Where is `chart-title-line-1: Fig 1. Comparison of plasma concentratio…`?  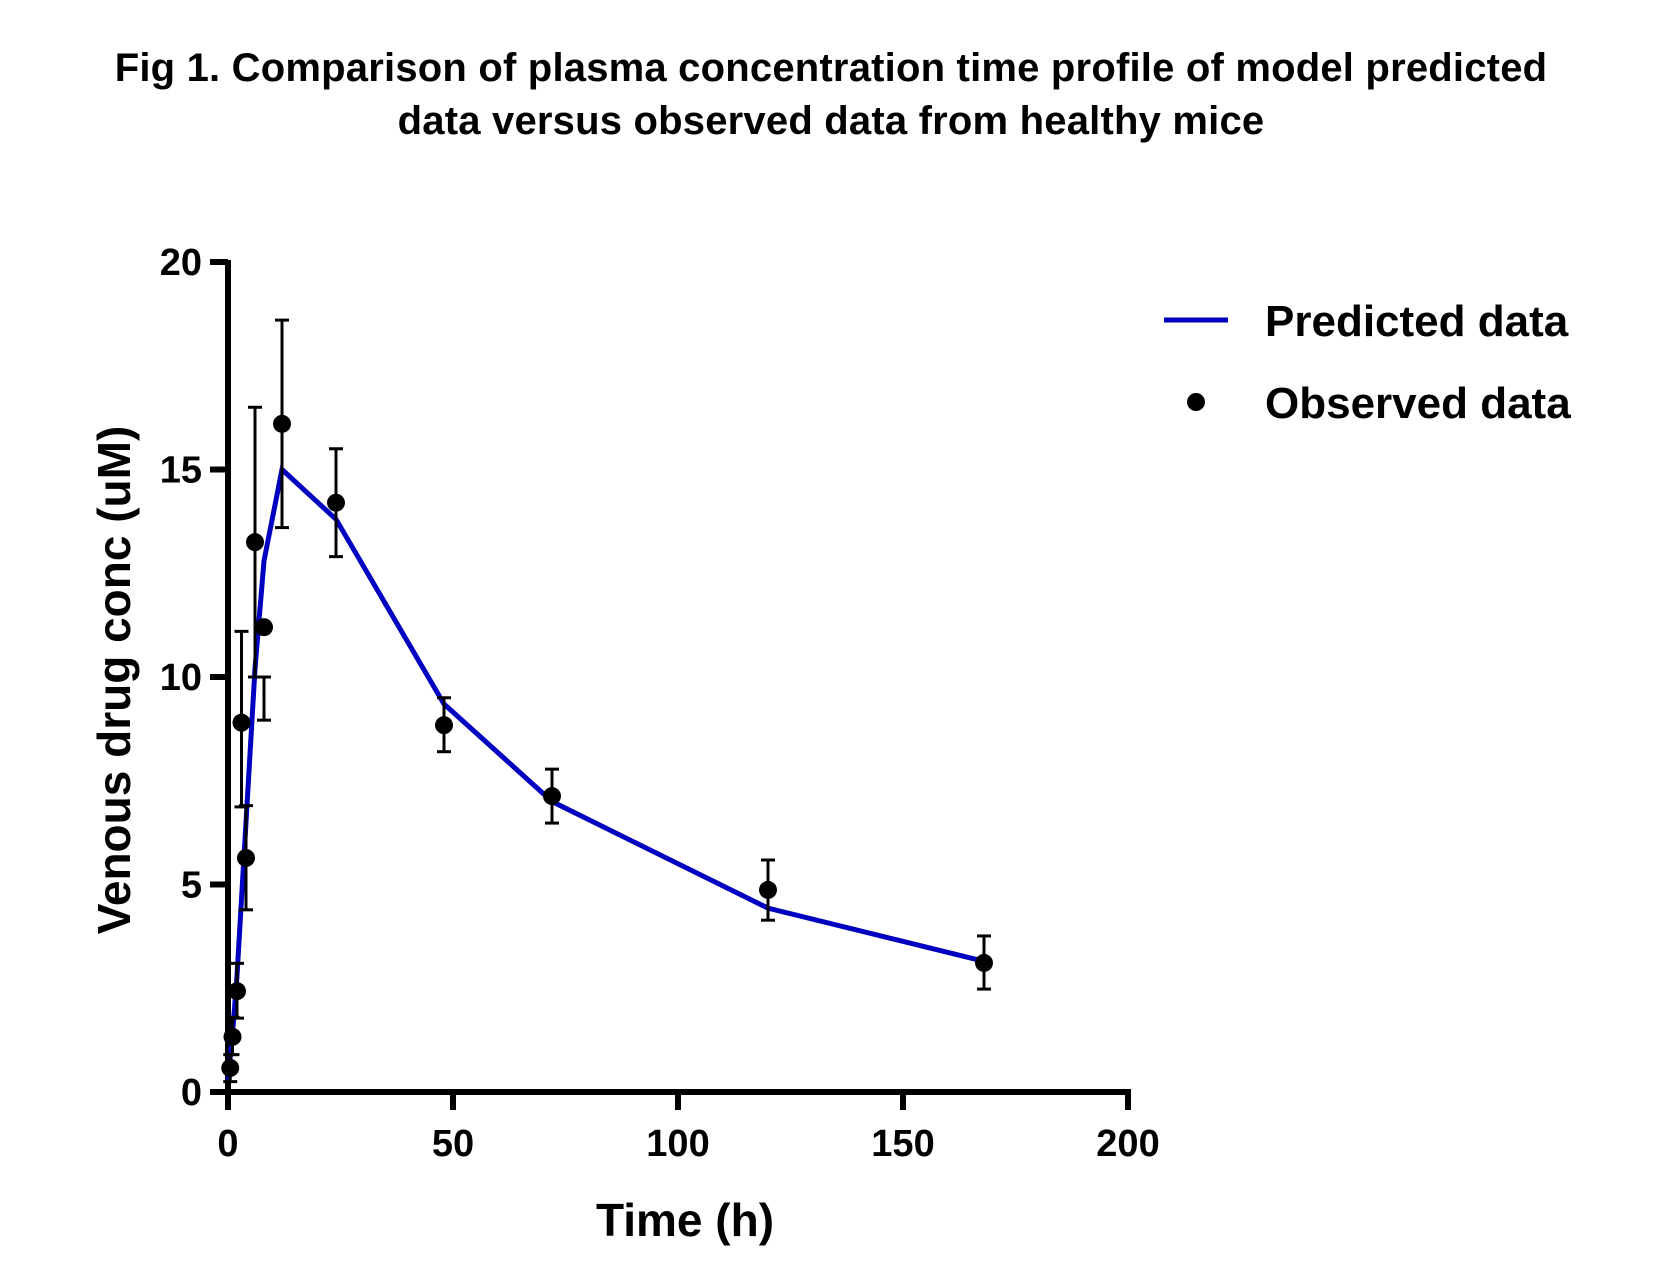
chart-title-line-1: Fig 1. Comparison of plasma concentratio… is located at coordinates (831, 68).